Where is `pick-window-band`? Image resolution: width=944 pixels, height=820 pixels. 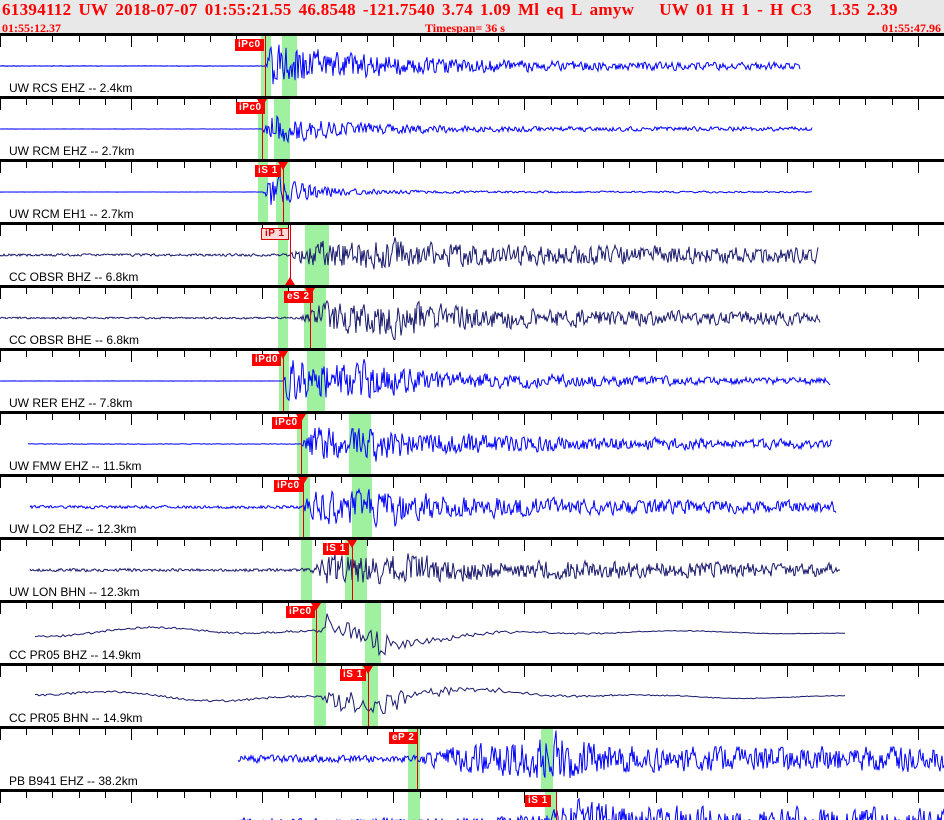
pick-window-band is located at coordinates (370, 696).